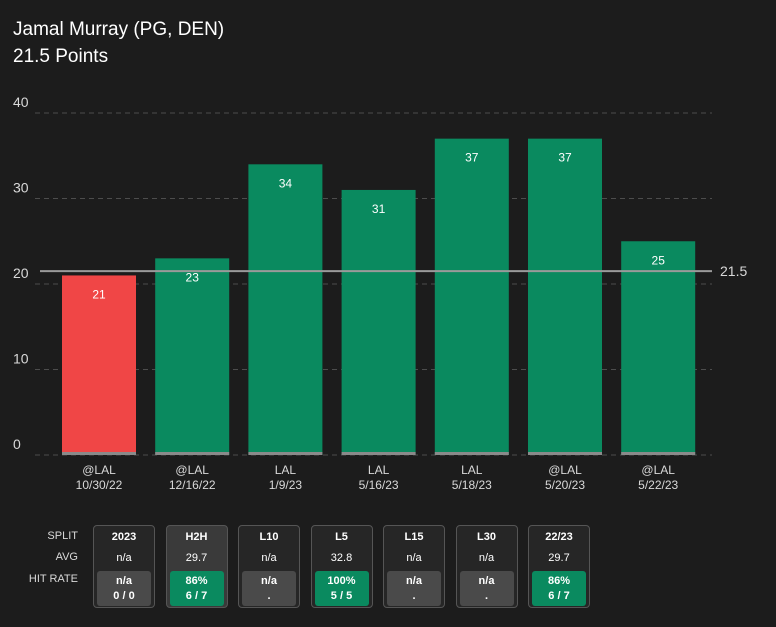 The width and height of the screenshot is (776, 627). I want to click on split-label: L5, so click(341, 537).